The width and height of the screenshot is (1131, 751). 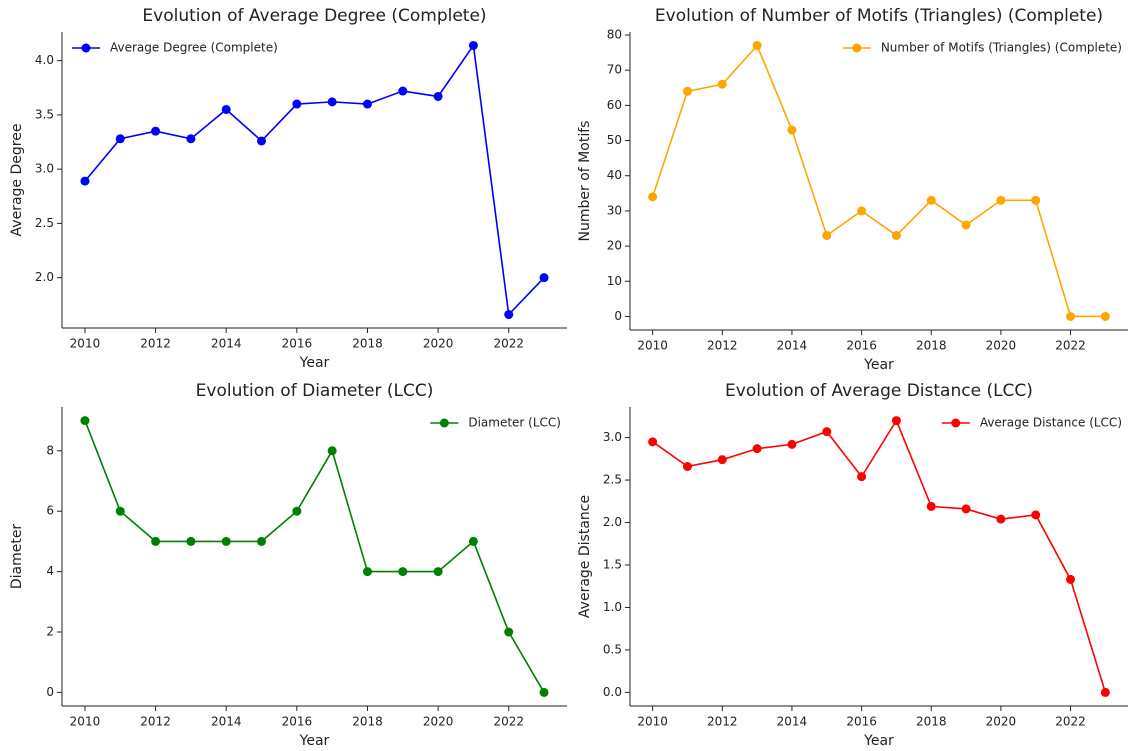 What do you see at coordinates (614, 281) in the screenshot?
I see `y-tick-label: 10` at bounding box center [614, 281].